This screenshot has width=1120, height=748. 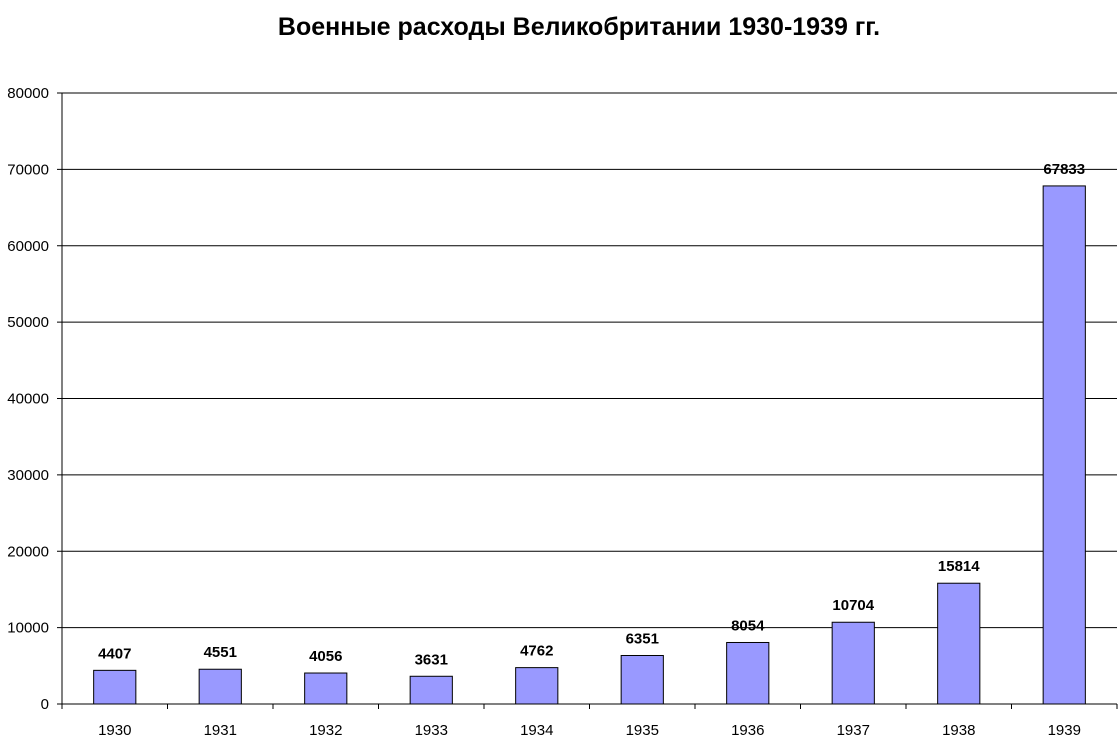 What do you see at coordinates (431, 690) in the screenshot?
I see `bar-1933` at bounding box center [431, 690].